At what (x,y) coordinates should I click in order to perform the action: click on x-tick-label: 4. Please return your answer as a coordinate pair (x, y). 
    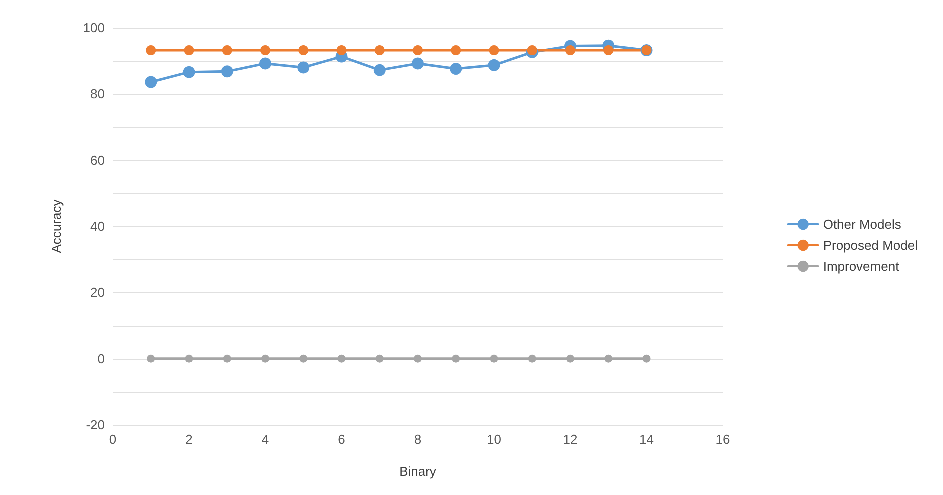
    Looking at the image, I should click on (266, 439).